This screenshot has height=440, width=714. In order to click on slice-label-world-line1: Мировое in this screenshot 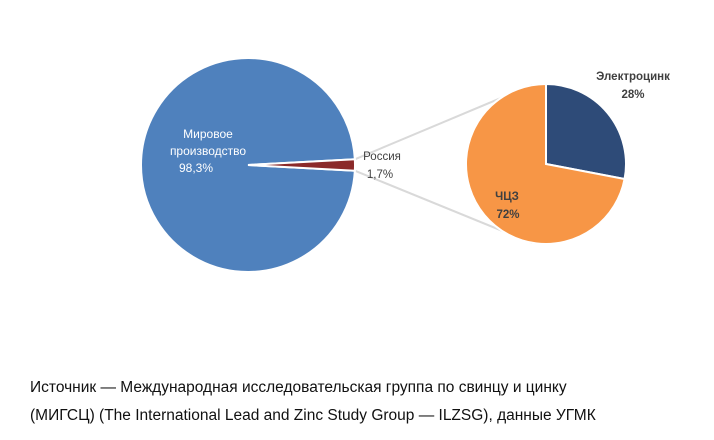, I will do `click(208, 134)`.